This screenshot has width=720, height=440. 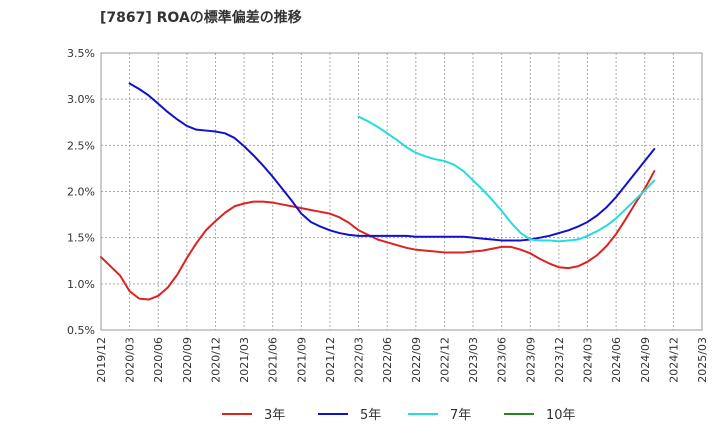 What do you see at coordinates (473, 360) in the screenshot?
I see `x-tick-label: 2023/03` at bounding box center [473, 360].